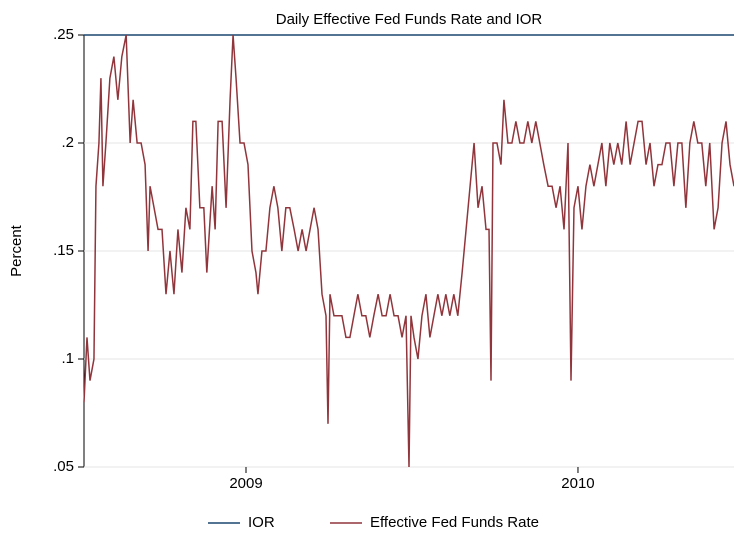 The width and height of the screenshot is (734, 538). I want to click on legend-label: Effective Fed Funds Rate, so click(454, 522).